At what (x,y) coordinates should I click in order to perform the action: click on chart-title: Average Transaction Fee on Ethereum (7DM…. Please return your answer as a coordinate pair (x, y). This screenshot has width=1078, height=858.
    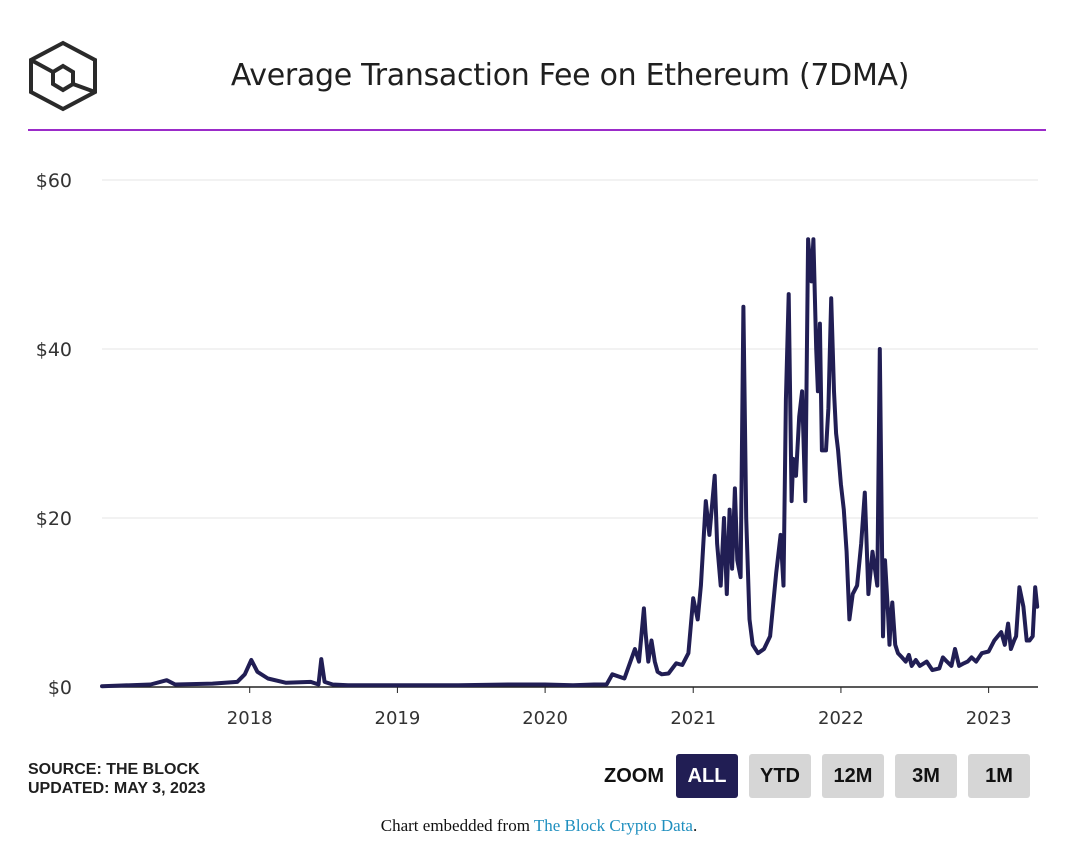
    Looking at the image, I should click on (570, 75).